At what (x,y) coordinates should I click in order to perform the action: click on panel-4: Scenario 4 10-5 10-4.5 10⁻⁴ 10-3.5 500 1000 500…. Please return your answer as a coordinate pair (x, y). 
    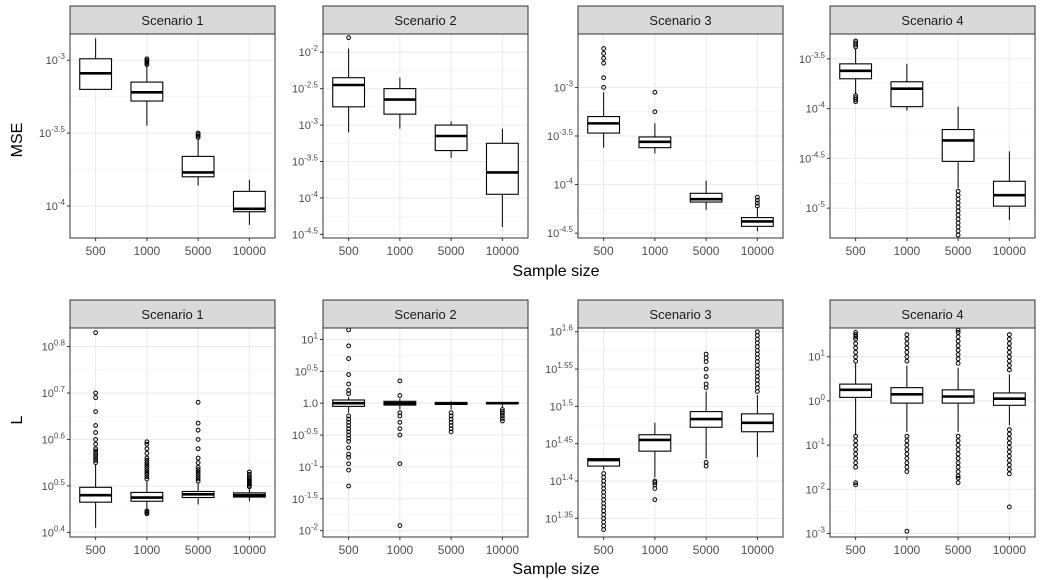
    Looking at the image, I should click on (917, 131).